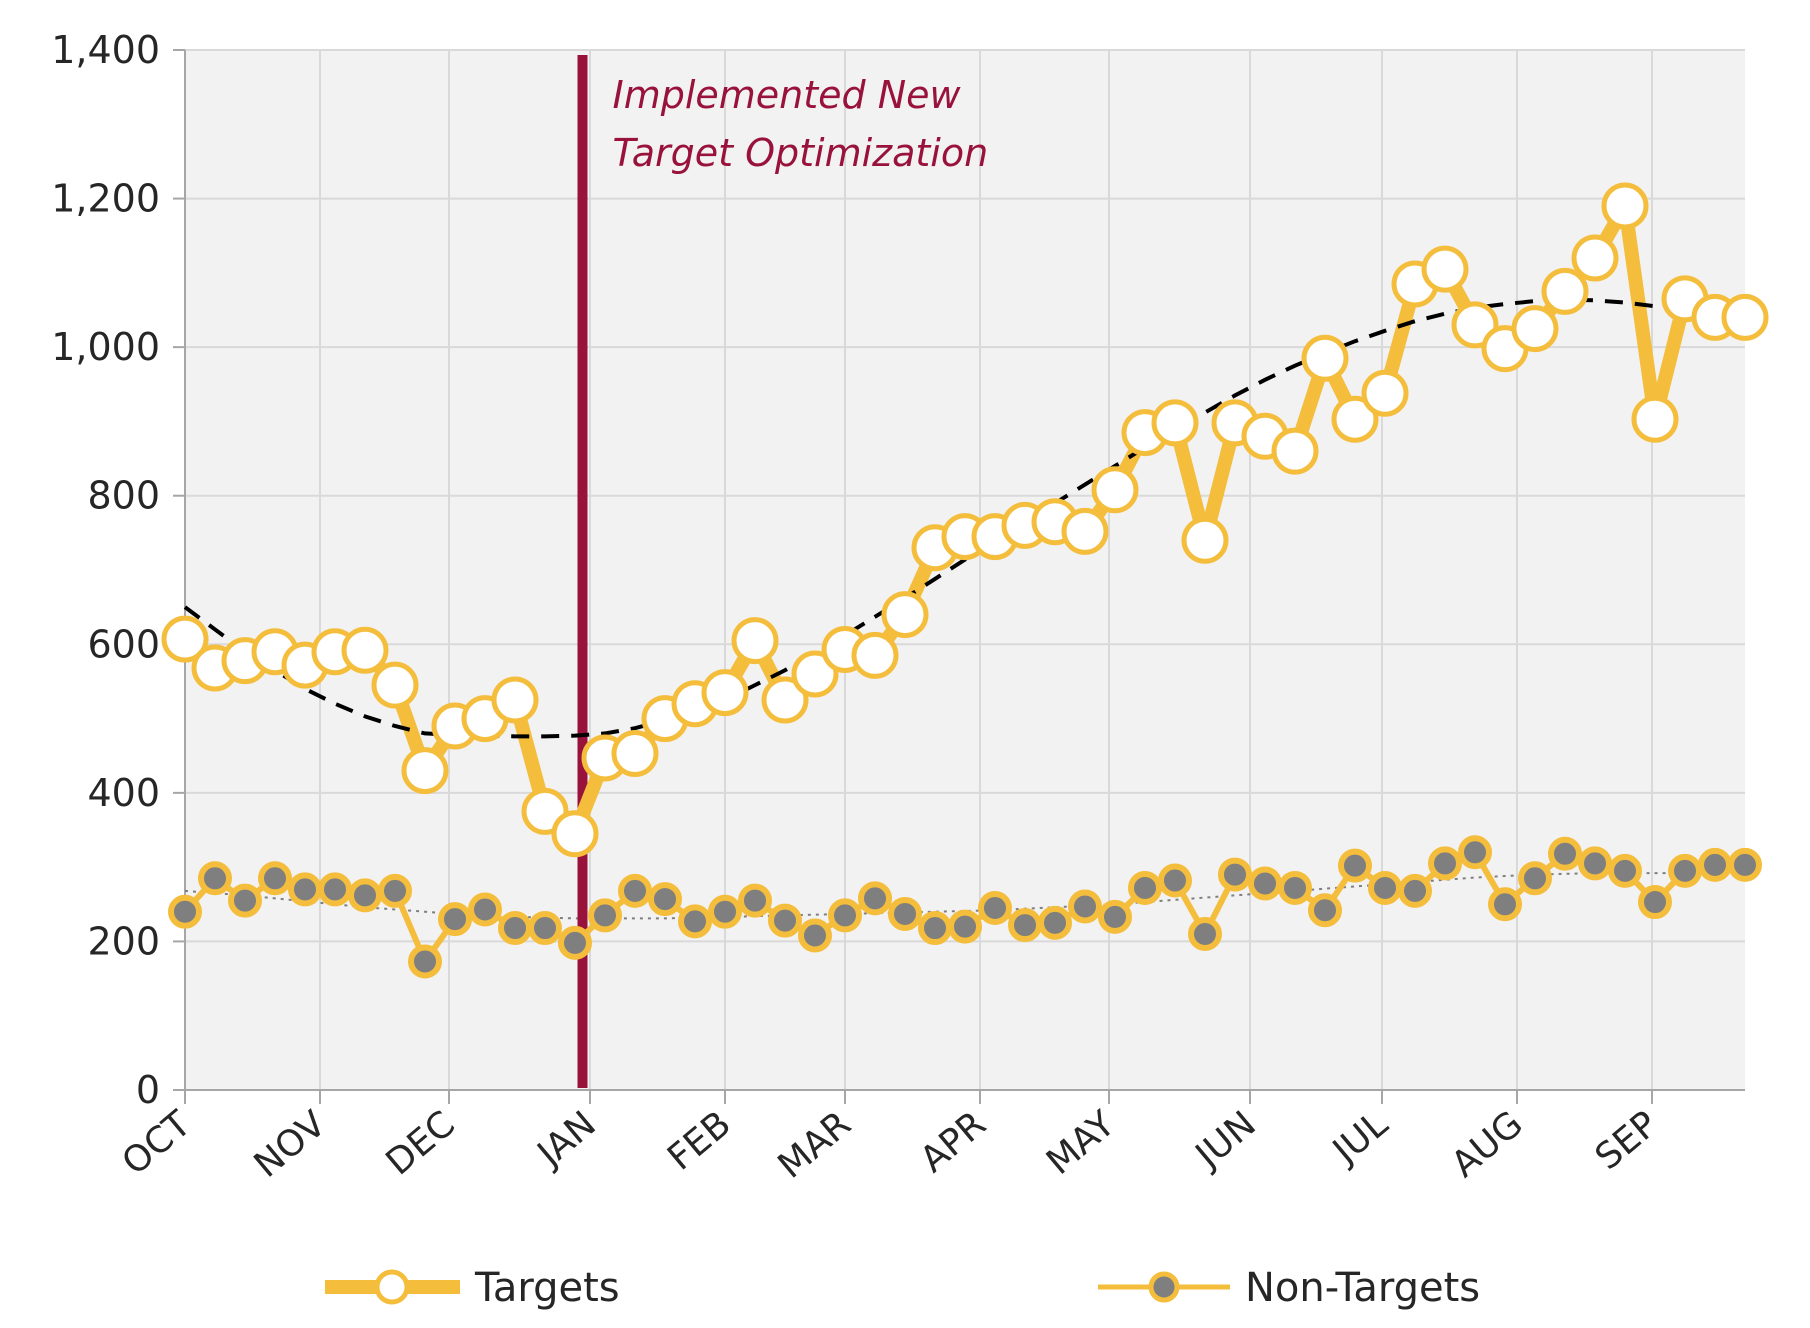 Image resolution: width=1810 pixels, height=1328 pixels. I want to click on annotation-text-line2: Target Optimization, so click(801, 153).